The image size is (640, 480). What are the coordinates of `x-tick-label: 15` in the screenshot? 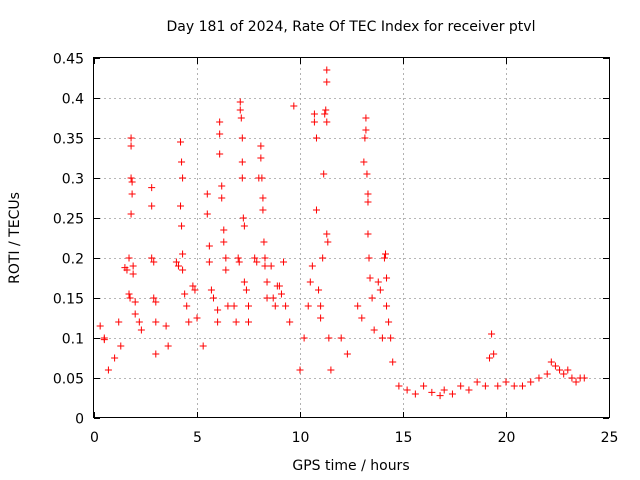 It's located at (404, 438).